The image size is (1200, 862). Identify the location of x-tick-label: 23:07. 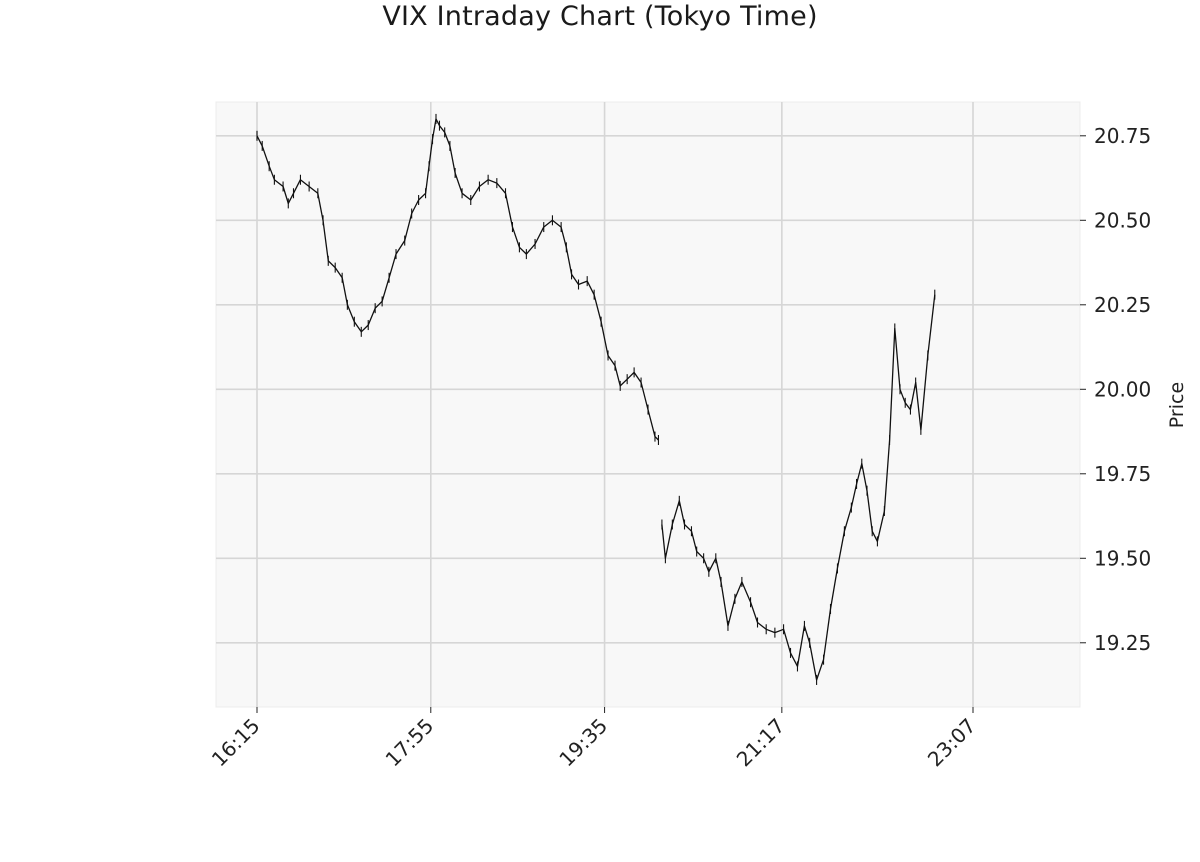
(952, 743).